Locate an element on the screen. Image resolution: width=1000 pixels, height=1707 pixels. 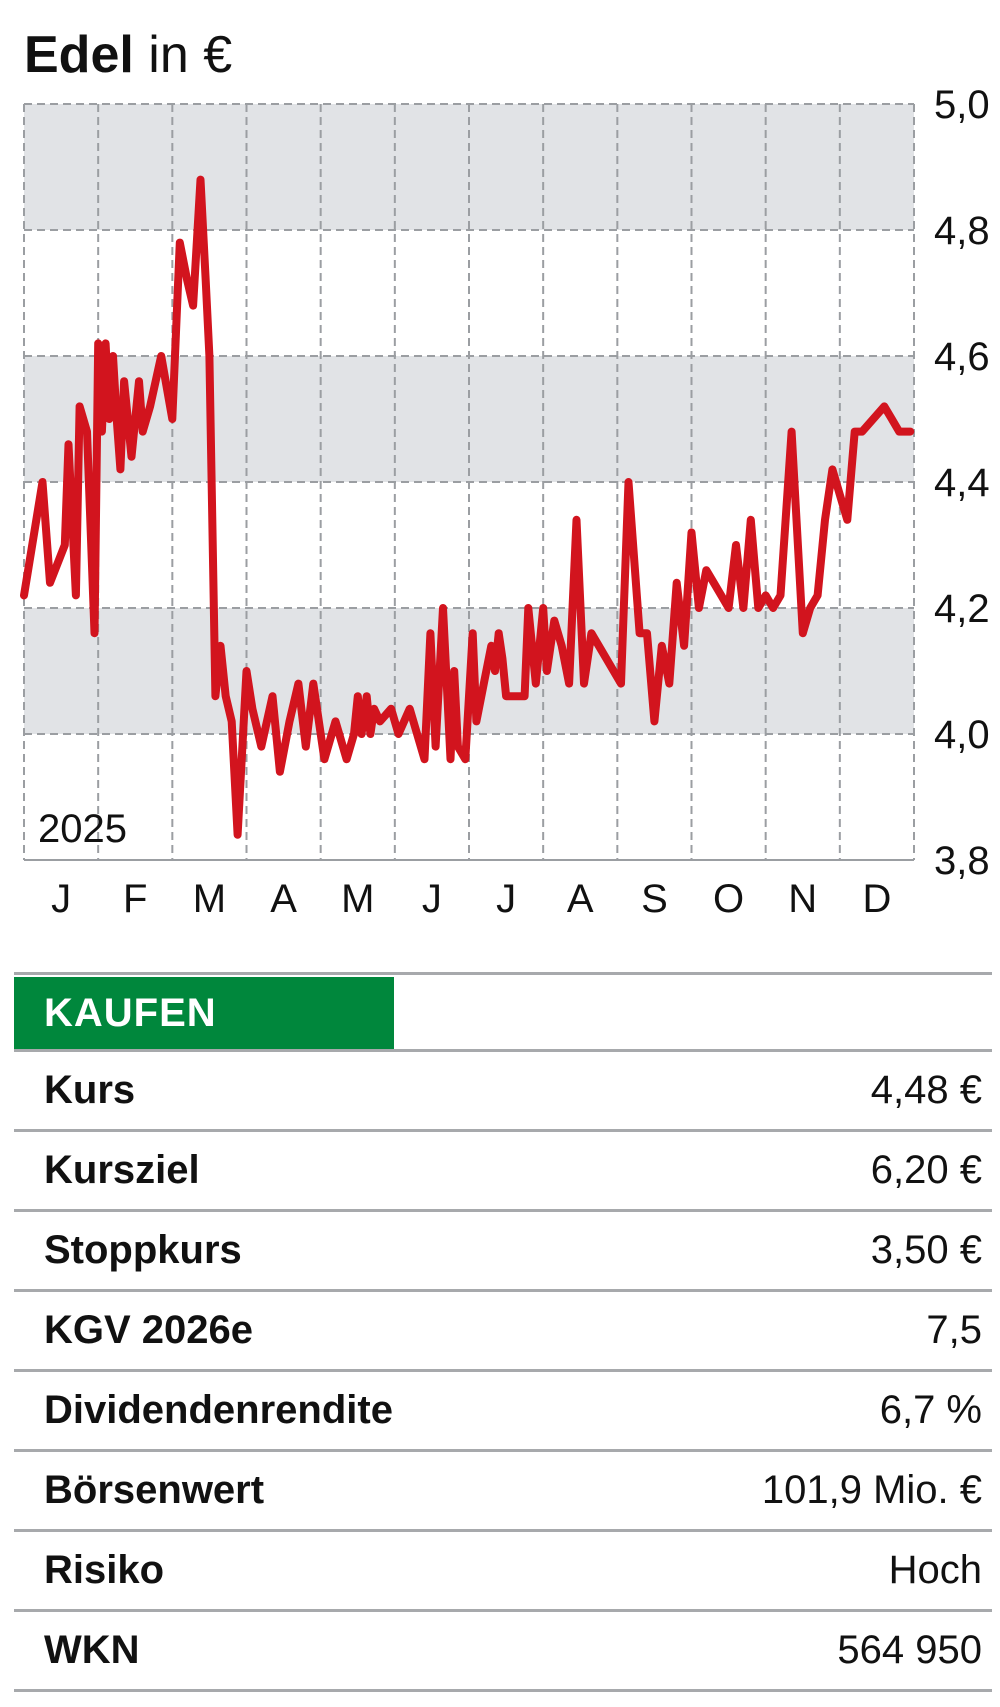
stock-name: Edel is located at coordinates (79, 55).